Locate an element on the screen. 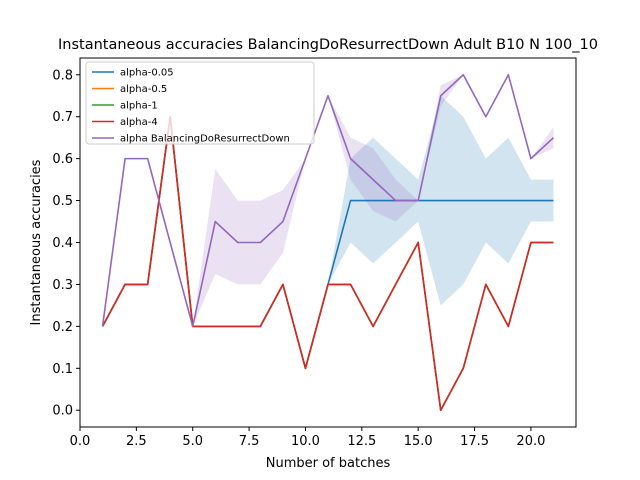 The width and height of the screenshot is (640, 480). x-tick-label: 17.5 is located at coordinates (474, 441).